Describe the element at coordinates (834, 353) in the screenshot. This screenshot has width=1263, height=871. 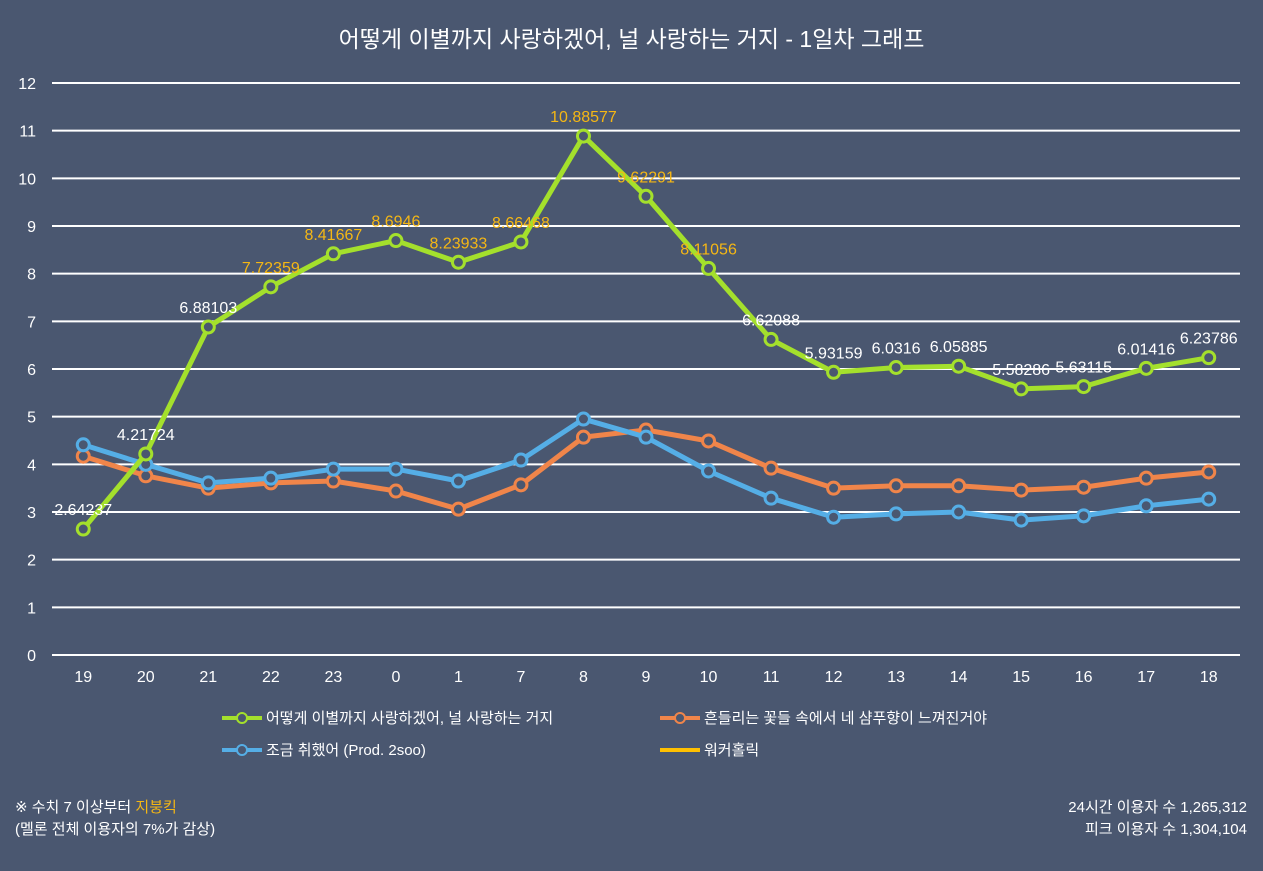
I see `data-label: 5.93159` at that location.